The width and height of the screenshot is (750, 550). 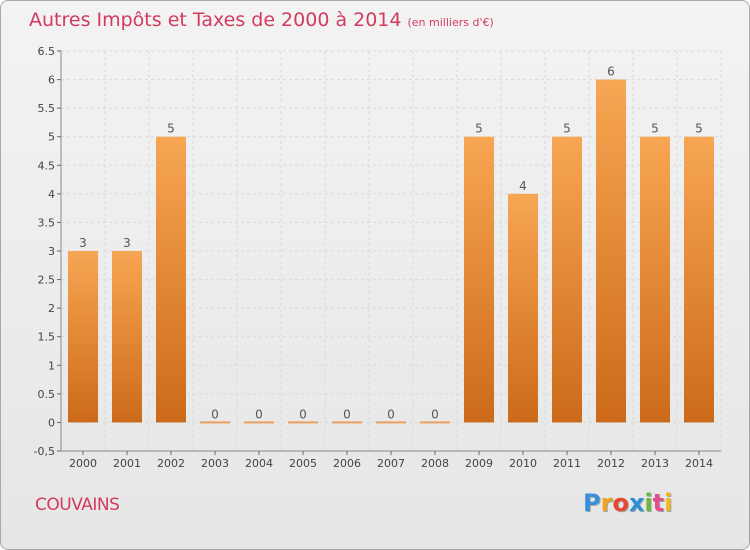 What do you see at coordinates (215, 20) in the screenshot?
I see `title-text: Autres Impôts et Taxes de 2000 à 2014` at bounding box center [215, 20].